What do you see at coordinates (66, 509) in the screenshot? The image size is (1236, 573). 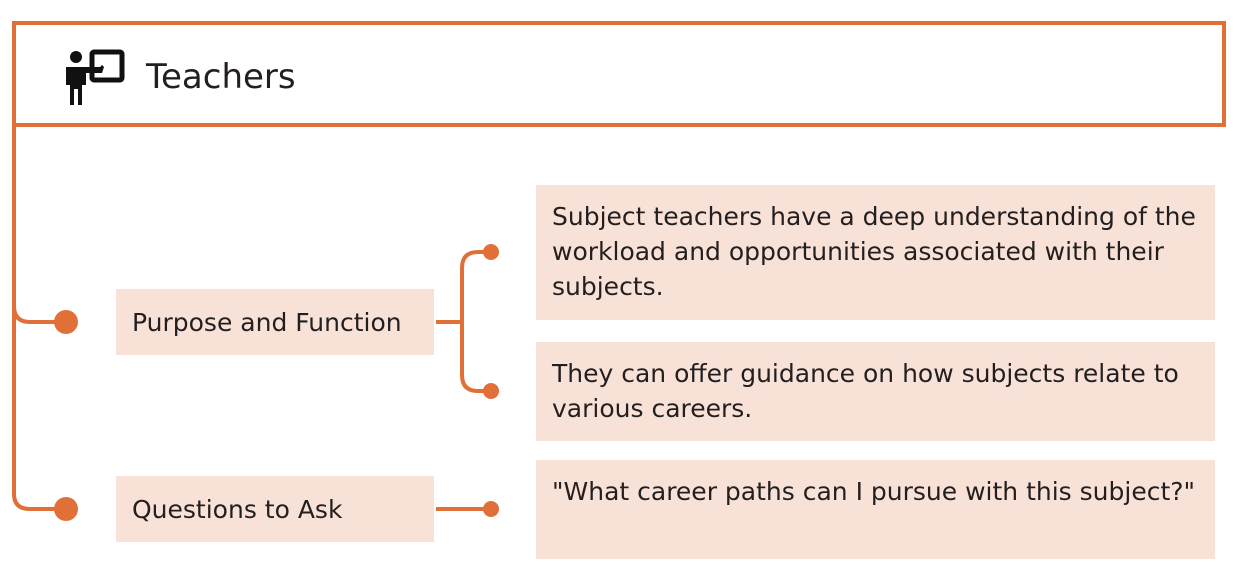 I see `node-dot-questions` at bounding box center [66, 509].